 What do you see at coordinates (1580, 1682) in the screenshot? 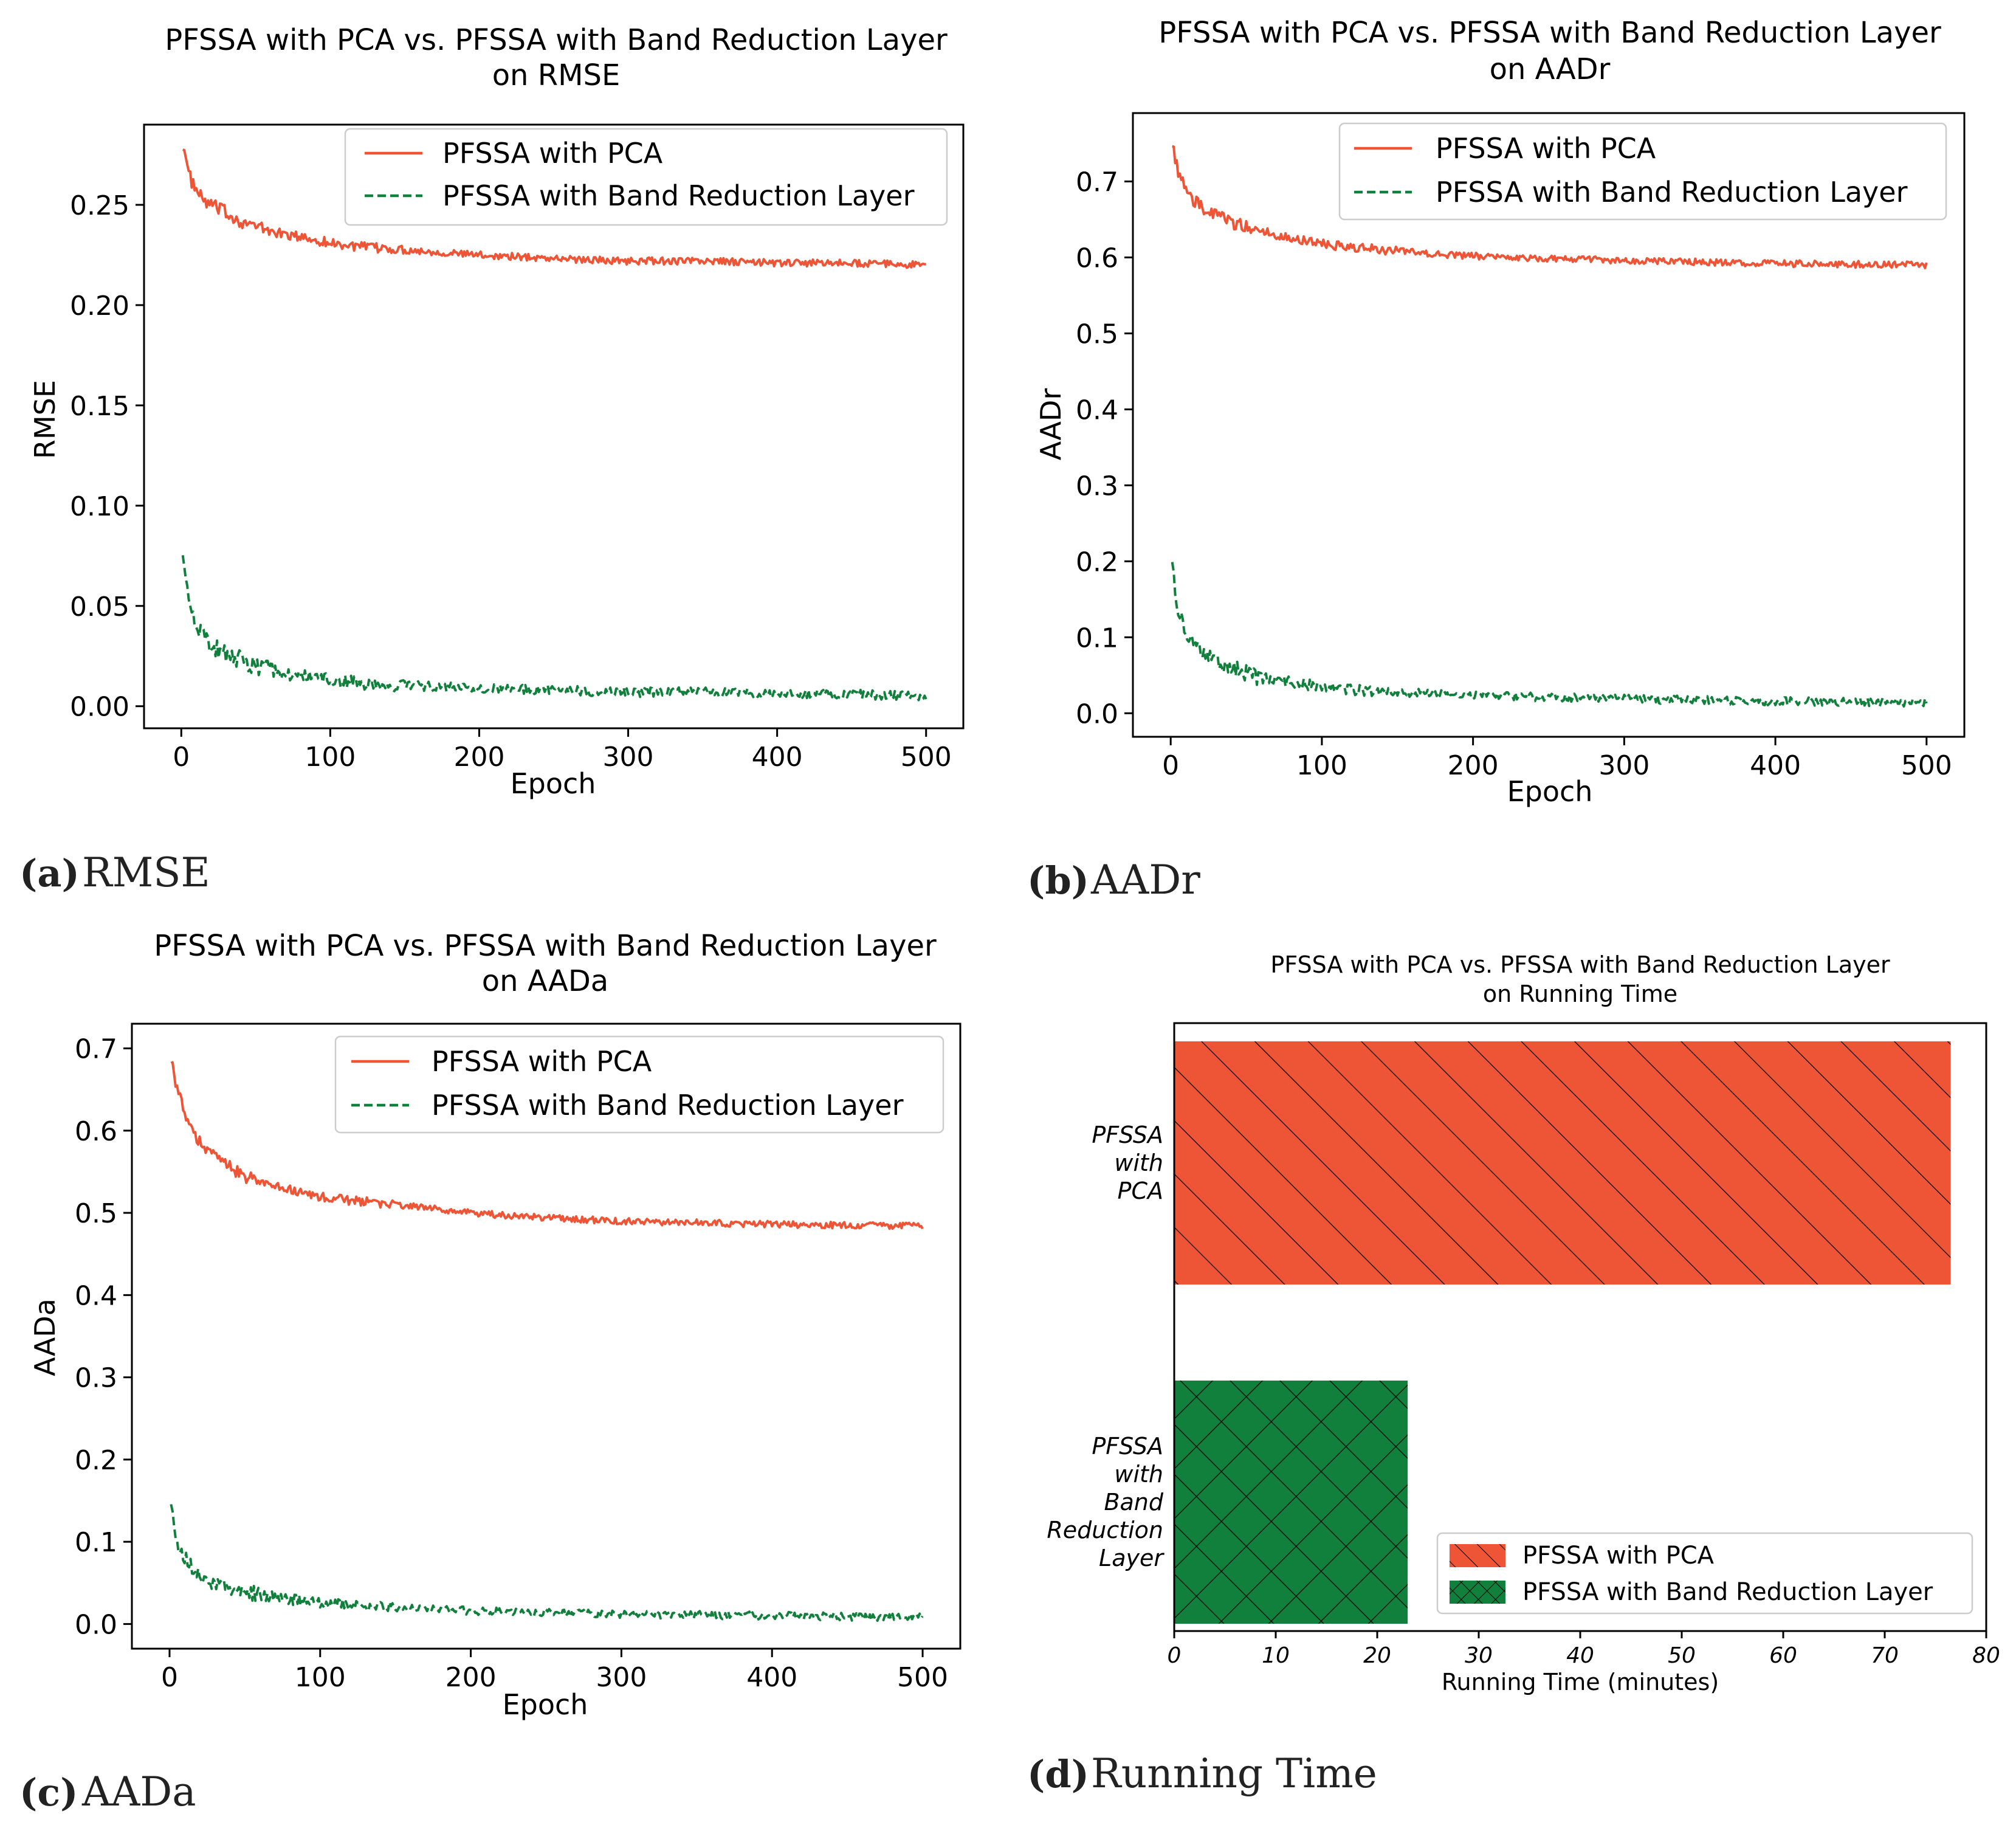
I see `chart-d-x-axis-label: Running Time (minutes)` at bounding box center [1580, 1682].